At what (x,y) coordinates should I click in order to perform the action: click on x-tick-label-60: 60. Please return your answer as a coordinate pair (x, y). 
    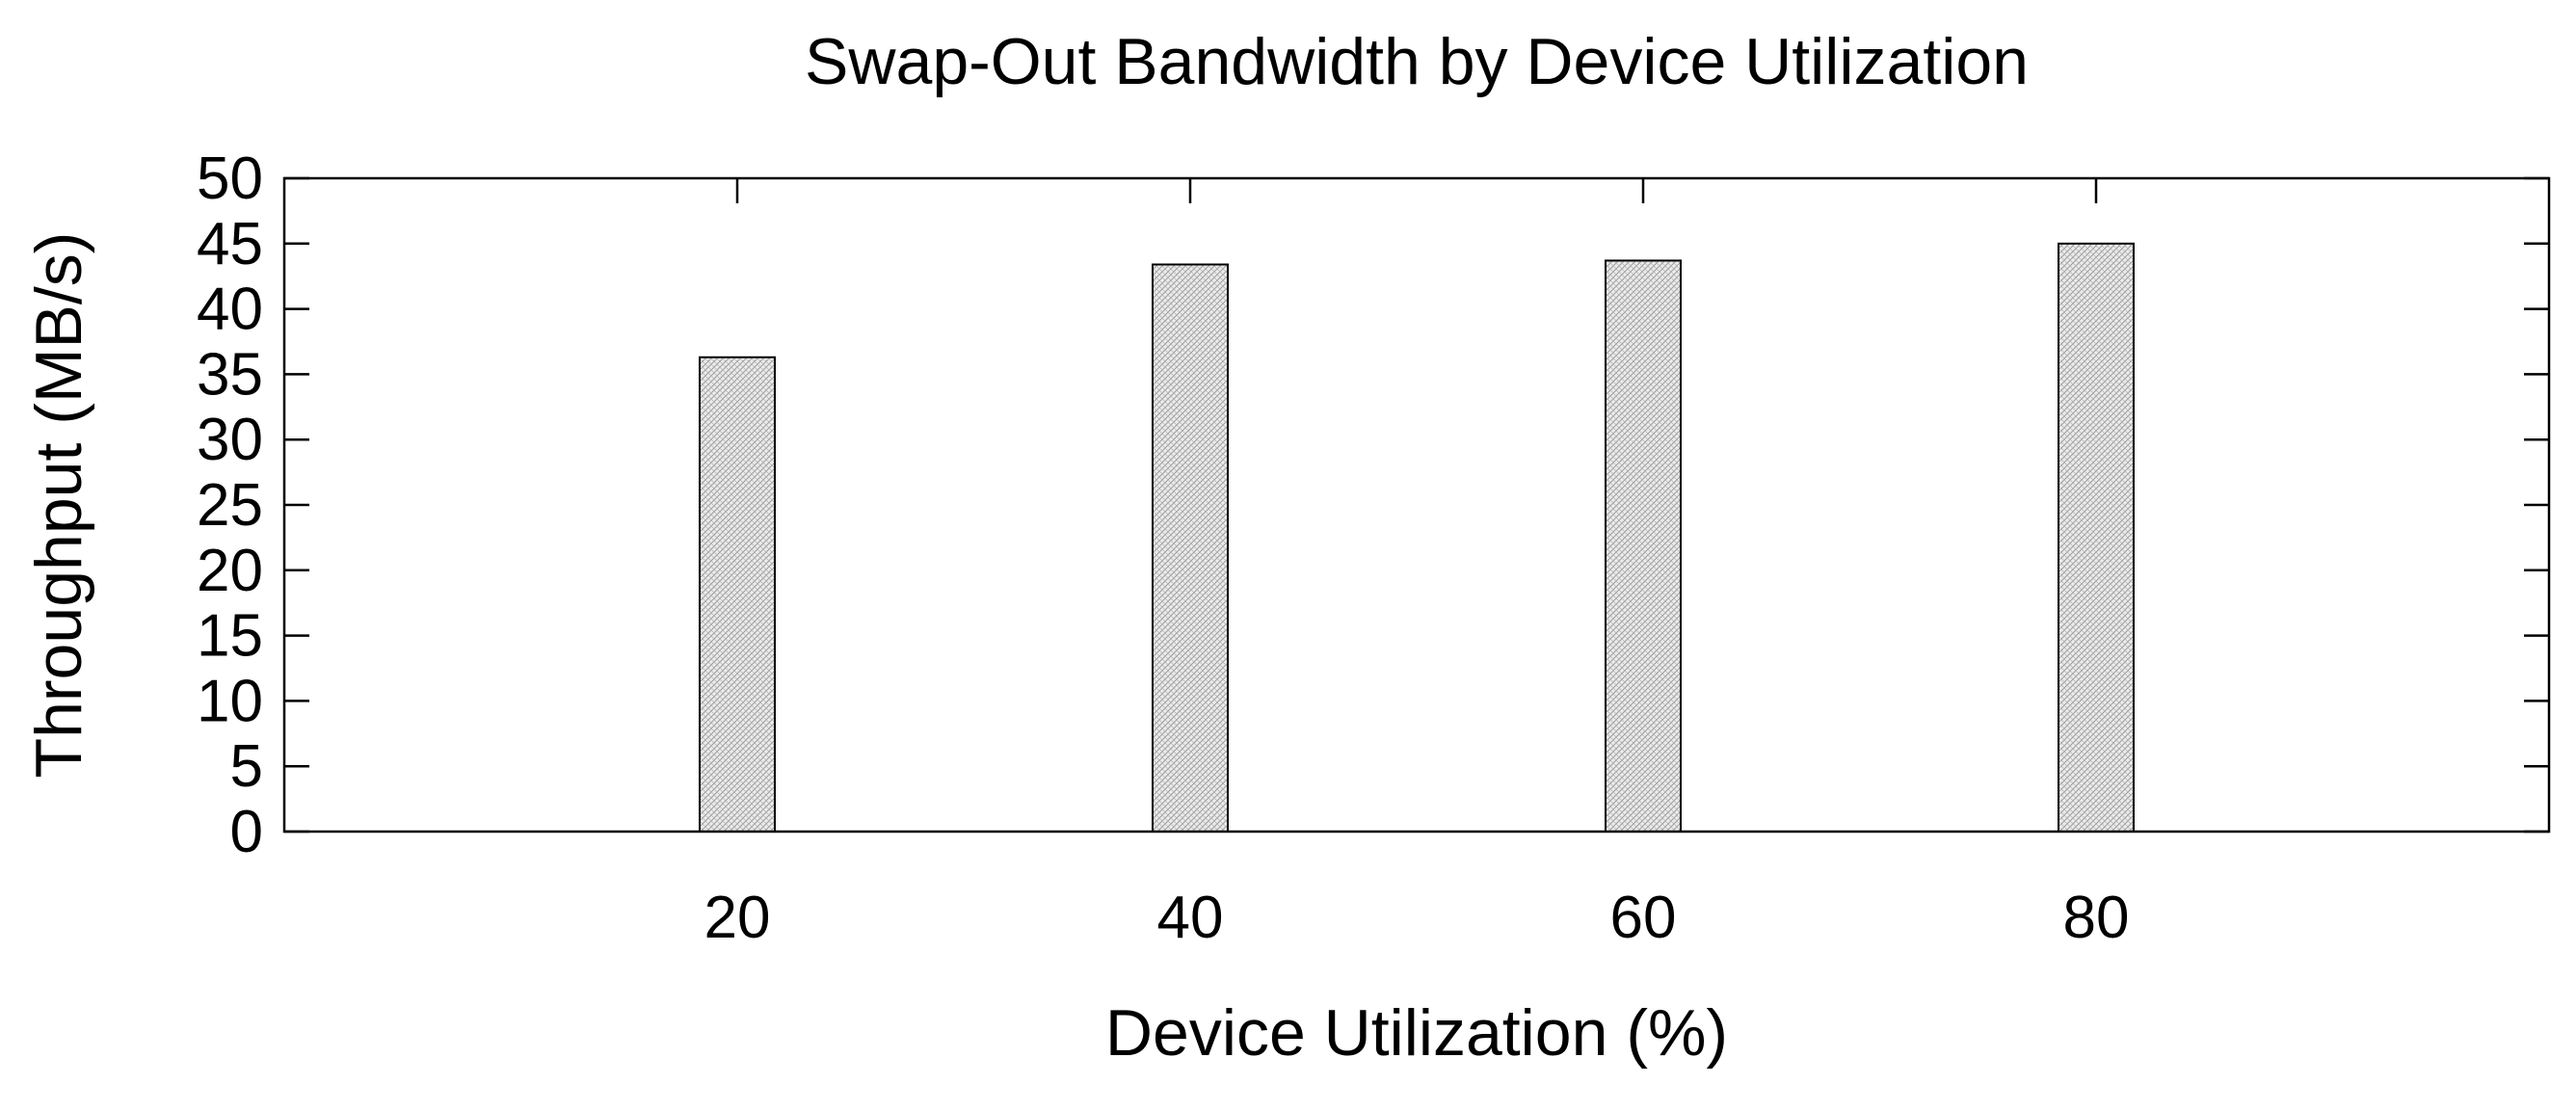
    Looking at the image, I should click on (1644, 918).